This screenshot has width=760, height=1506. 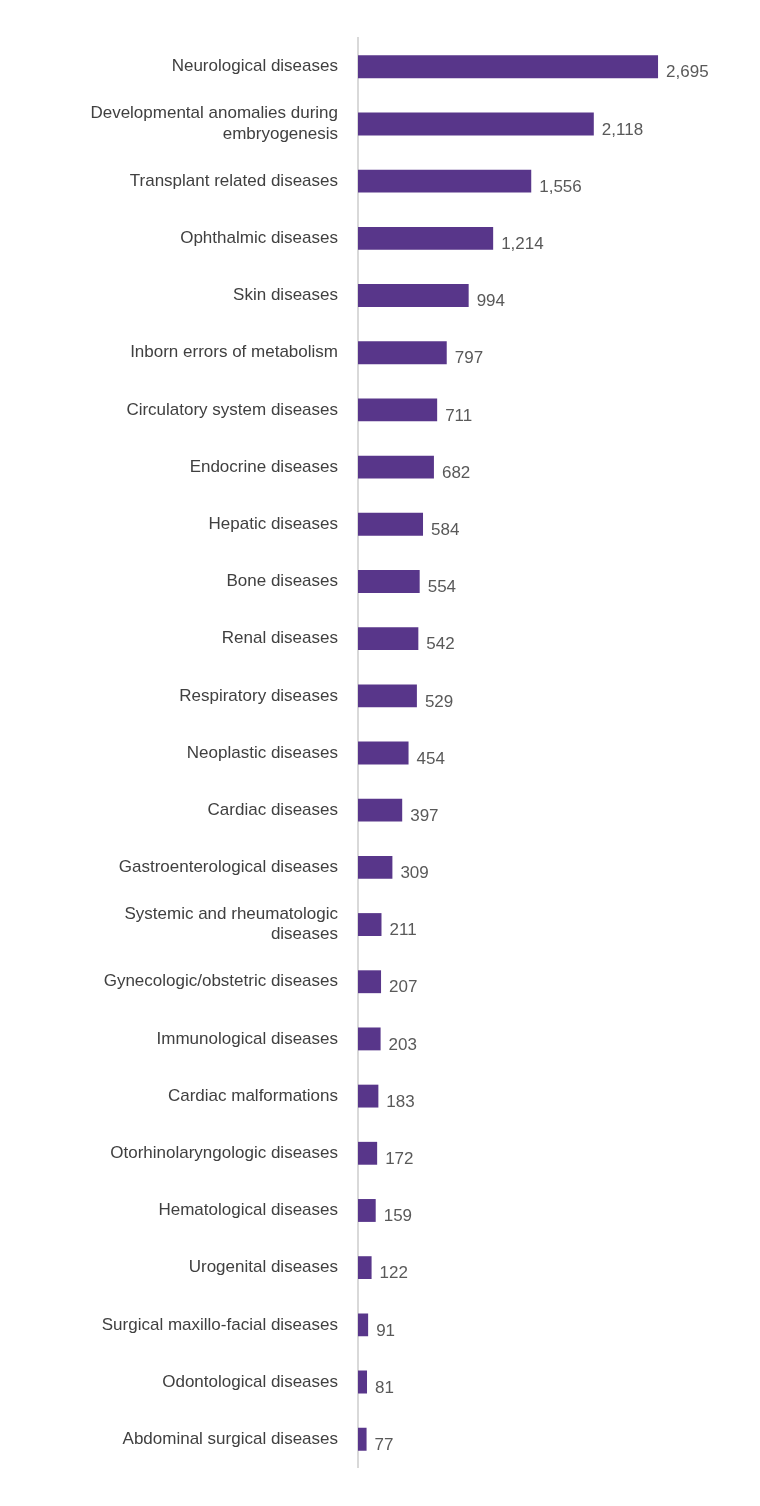 I want to click on y-tick-label: Circulatory system diseases, so click(x=232, y=409).